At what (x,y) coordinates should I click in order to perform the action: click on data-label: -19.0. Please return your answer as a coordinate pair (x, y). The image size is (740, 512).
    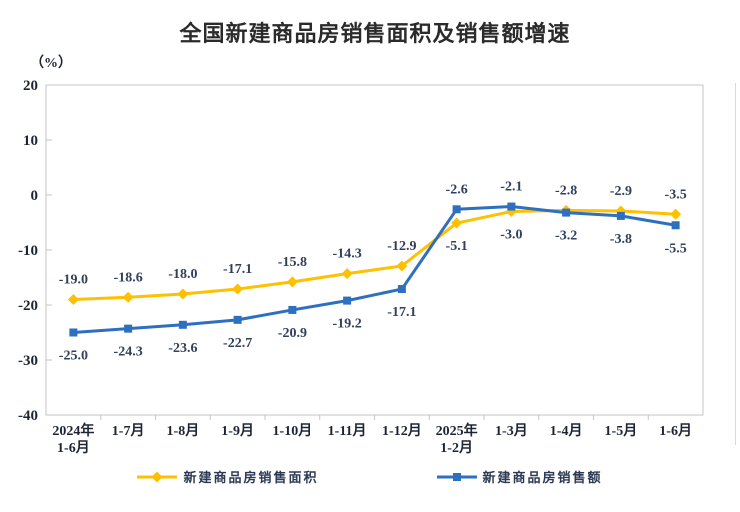
    Looking at the image, I should click on (73, 280).